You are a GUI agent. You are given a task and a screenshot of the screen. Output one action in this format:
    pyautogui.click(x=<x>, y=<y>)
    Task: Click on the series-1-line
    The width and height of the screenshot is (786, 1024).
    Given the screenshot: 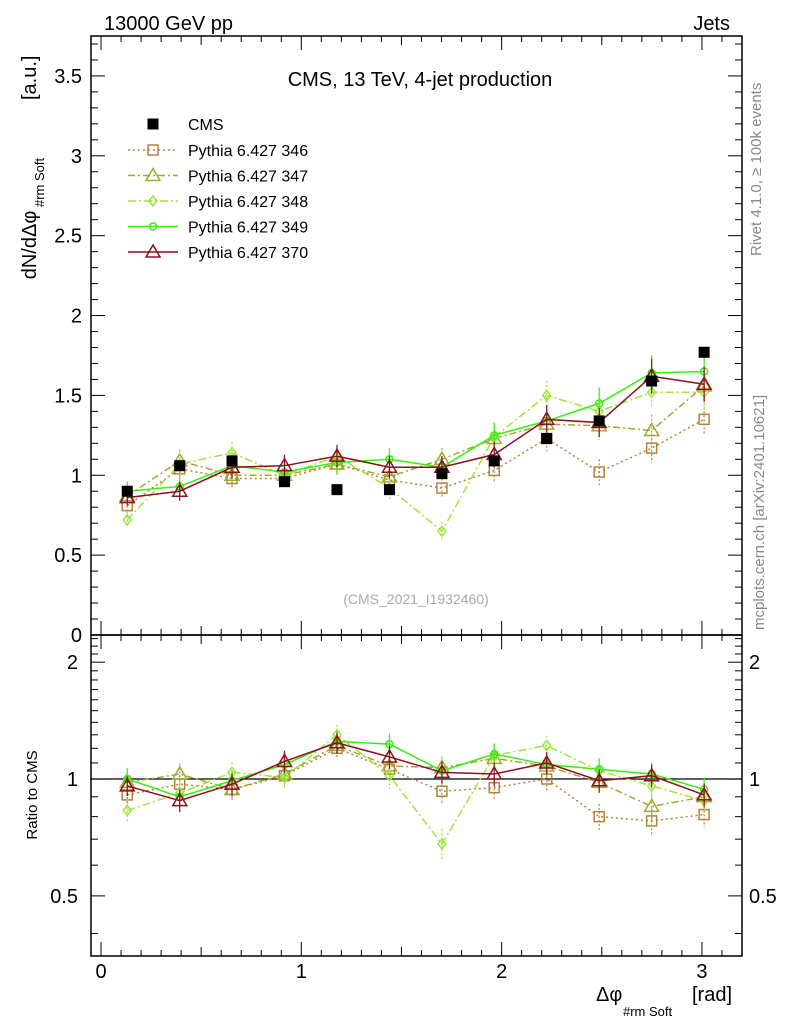 What is the action you would take?
    pyautogui.click(x=415, y=441)
    